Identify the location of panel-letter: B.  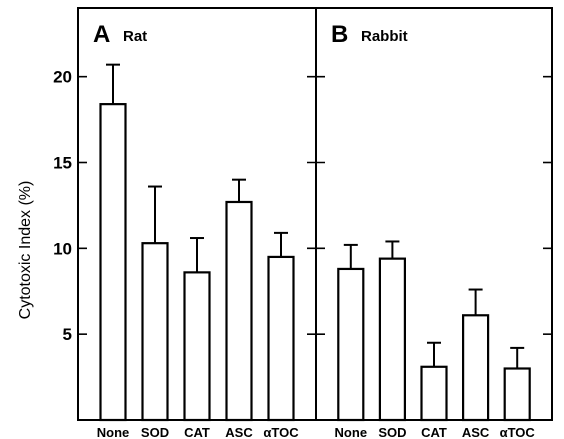
(339, 34).